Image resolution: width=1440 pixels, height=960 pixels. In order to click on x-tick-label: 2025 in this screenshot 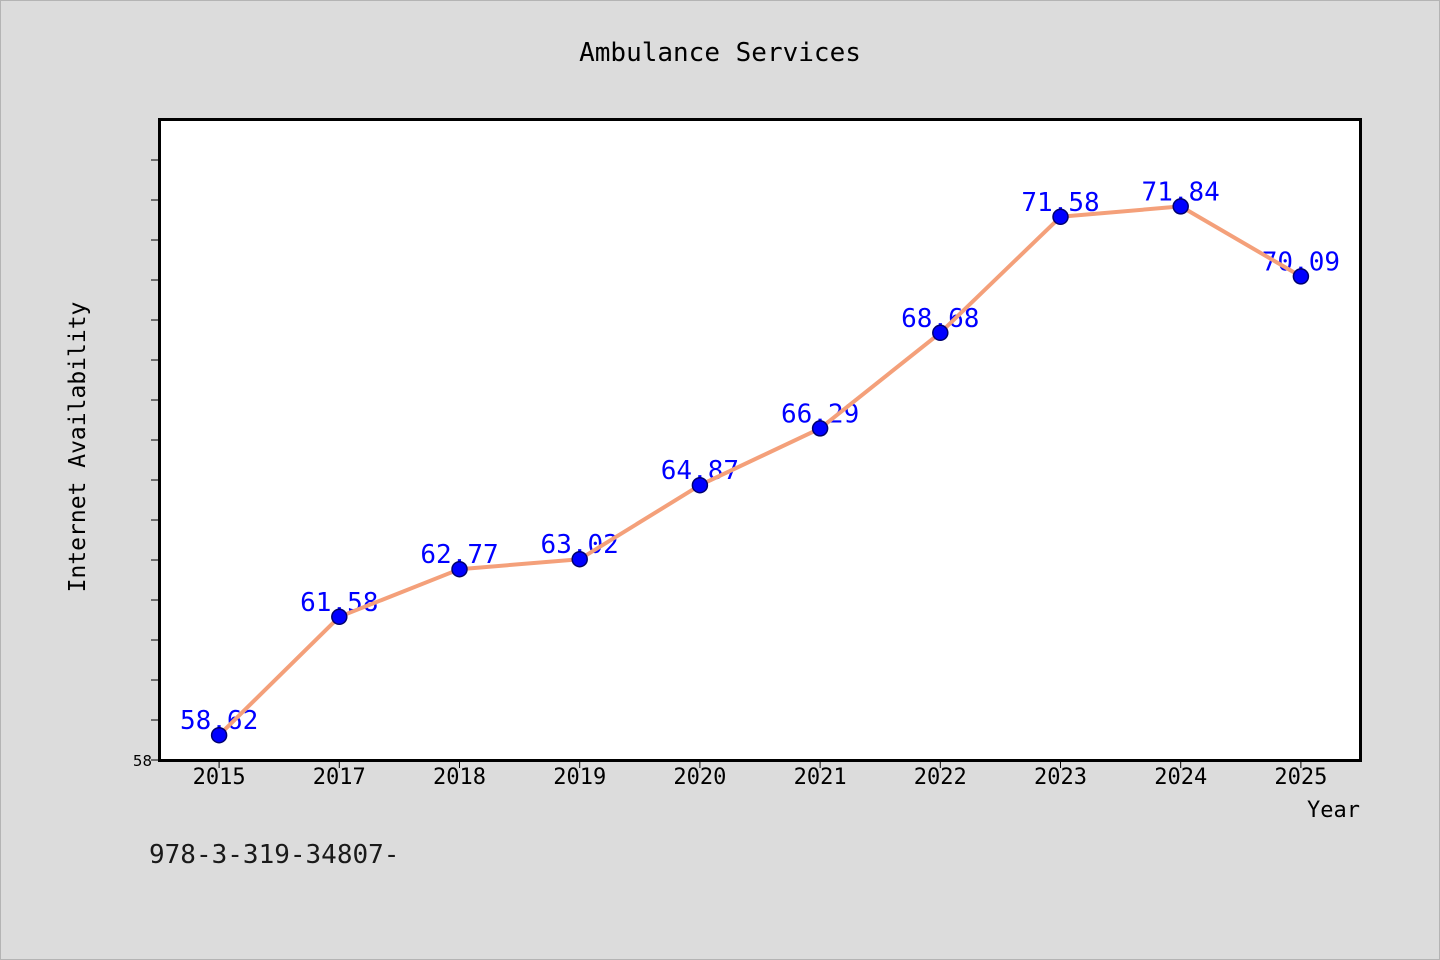, I will do `click(1300, 777)`.